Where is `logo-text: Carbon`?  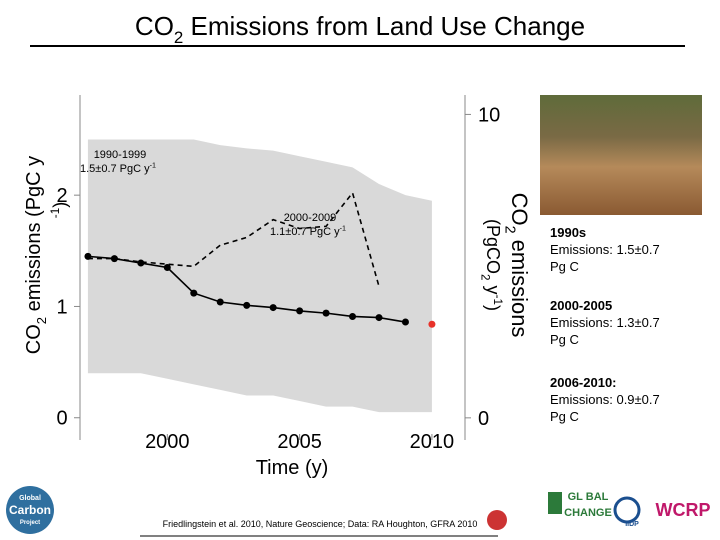
logo-text: Carbon is located at coordinates (30, 510).